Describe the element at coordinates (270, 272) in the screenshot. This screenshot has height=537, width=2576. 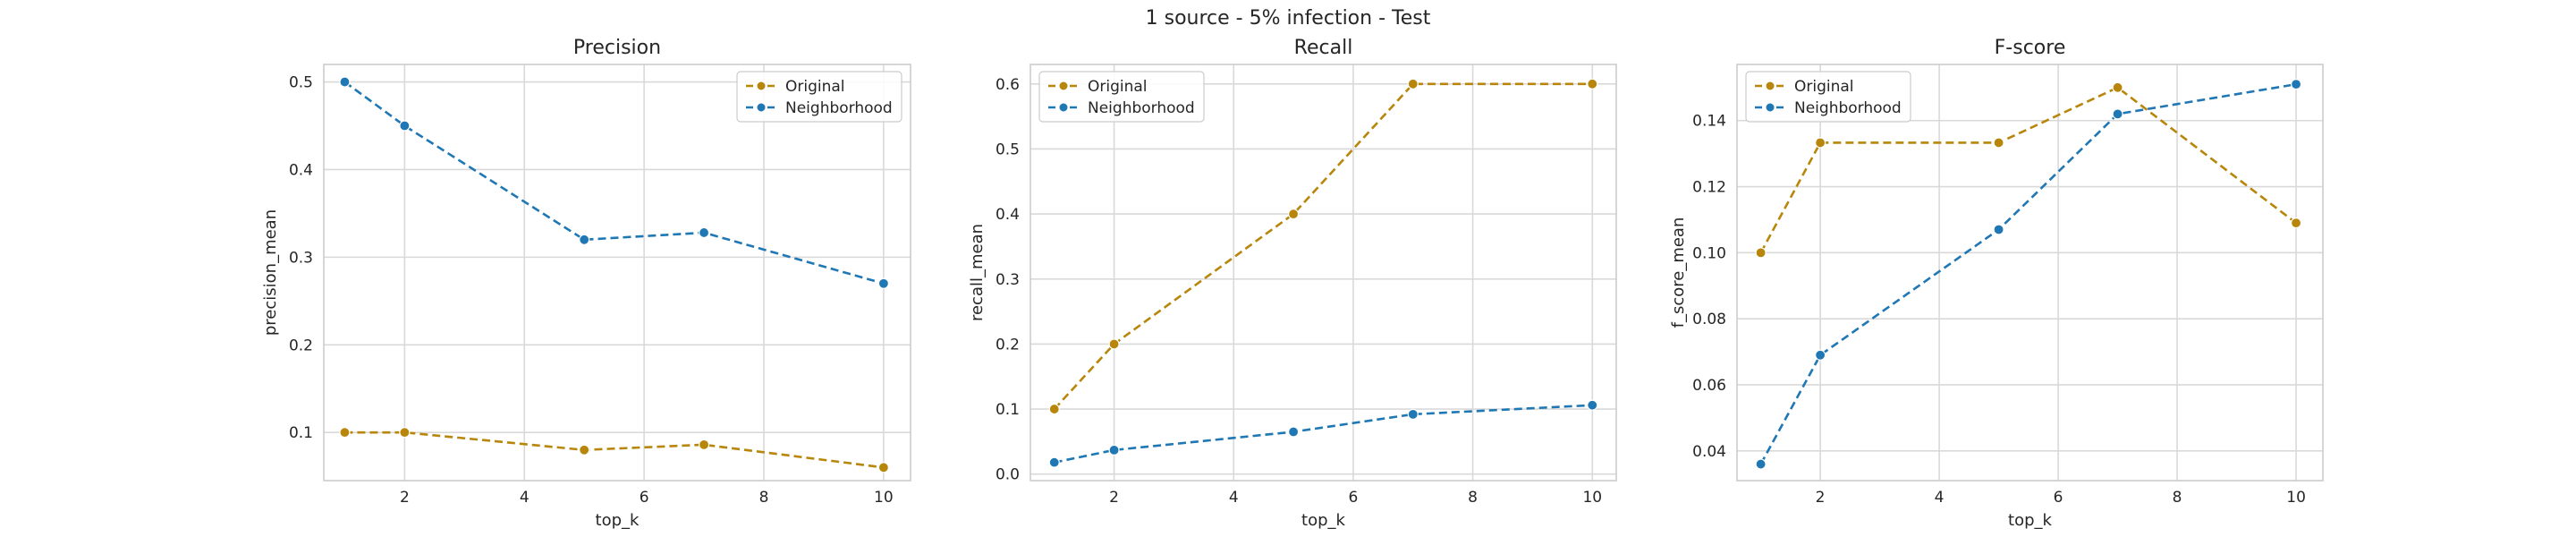
I see `precision-y-axis-label: precision_mean` at that location.